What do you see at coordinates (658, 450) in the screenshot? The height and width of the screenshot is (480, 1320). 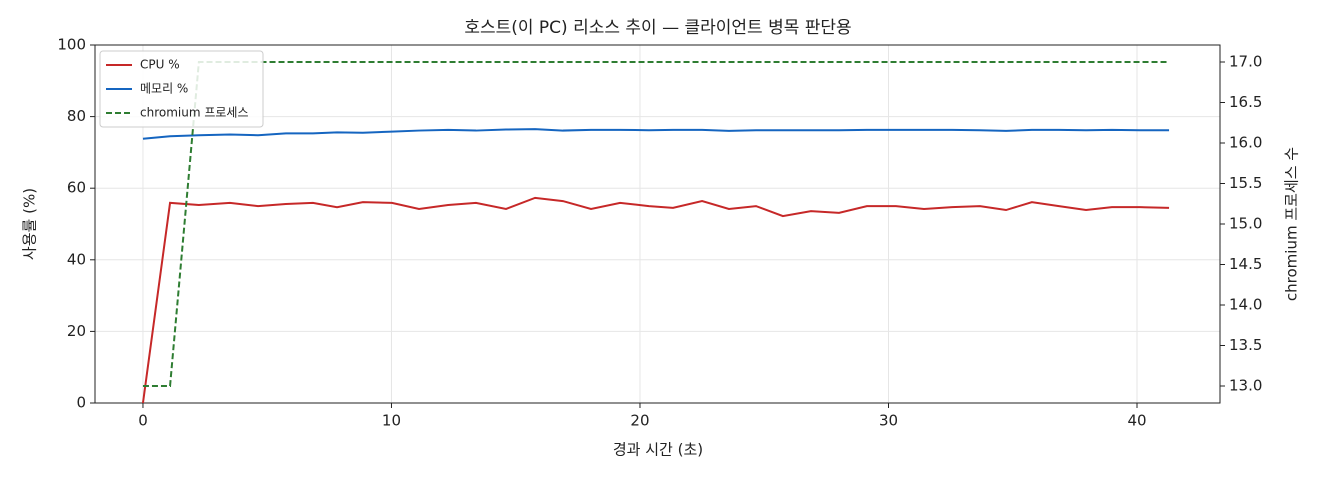 I see `x-axis-label: 경과 시간 (초)` at bounding box center [658, 450].